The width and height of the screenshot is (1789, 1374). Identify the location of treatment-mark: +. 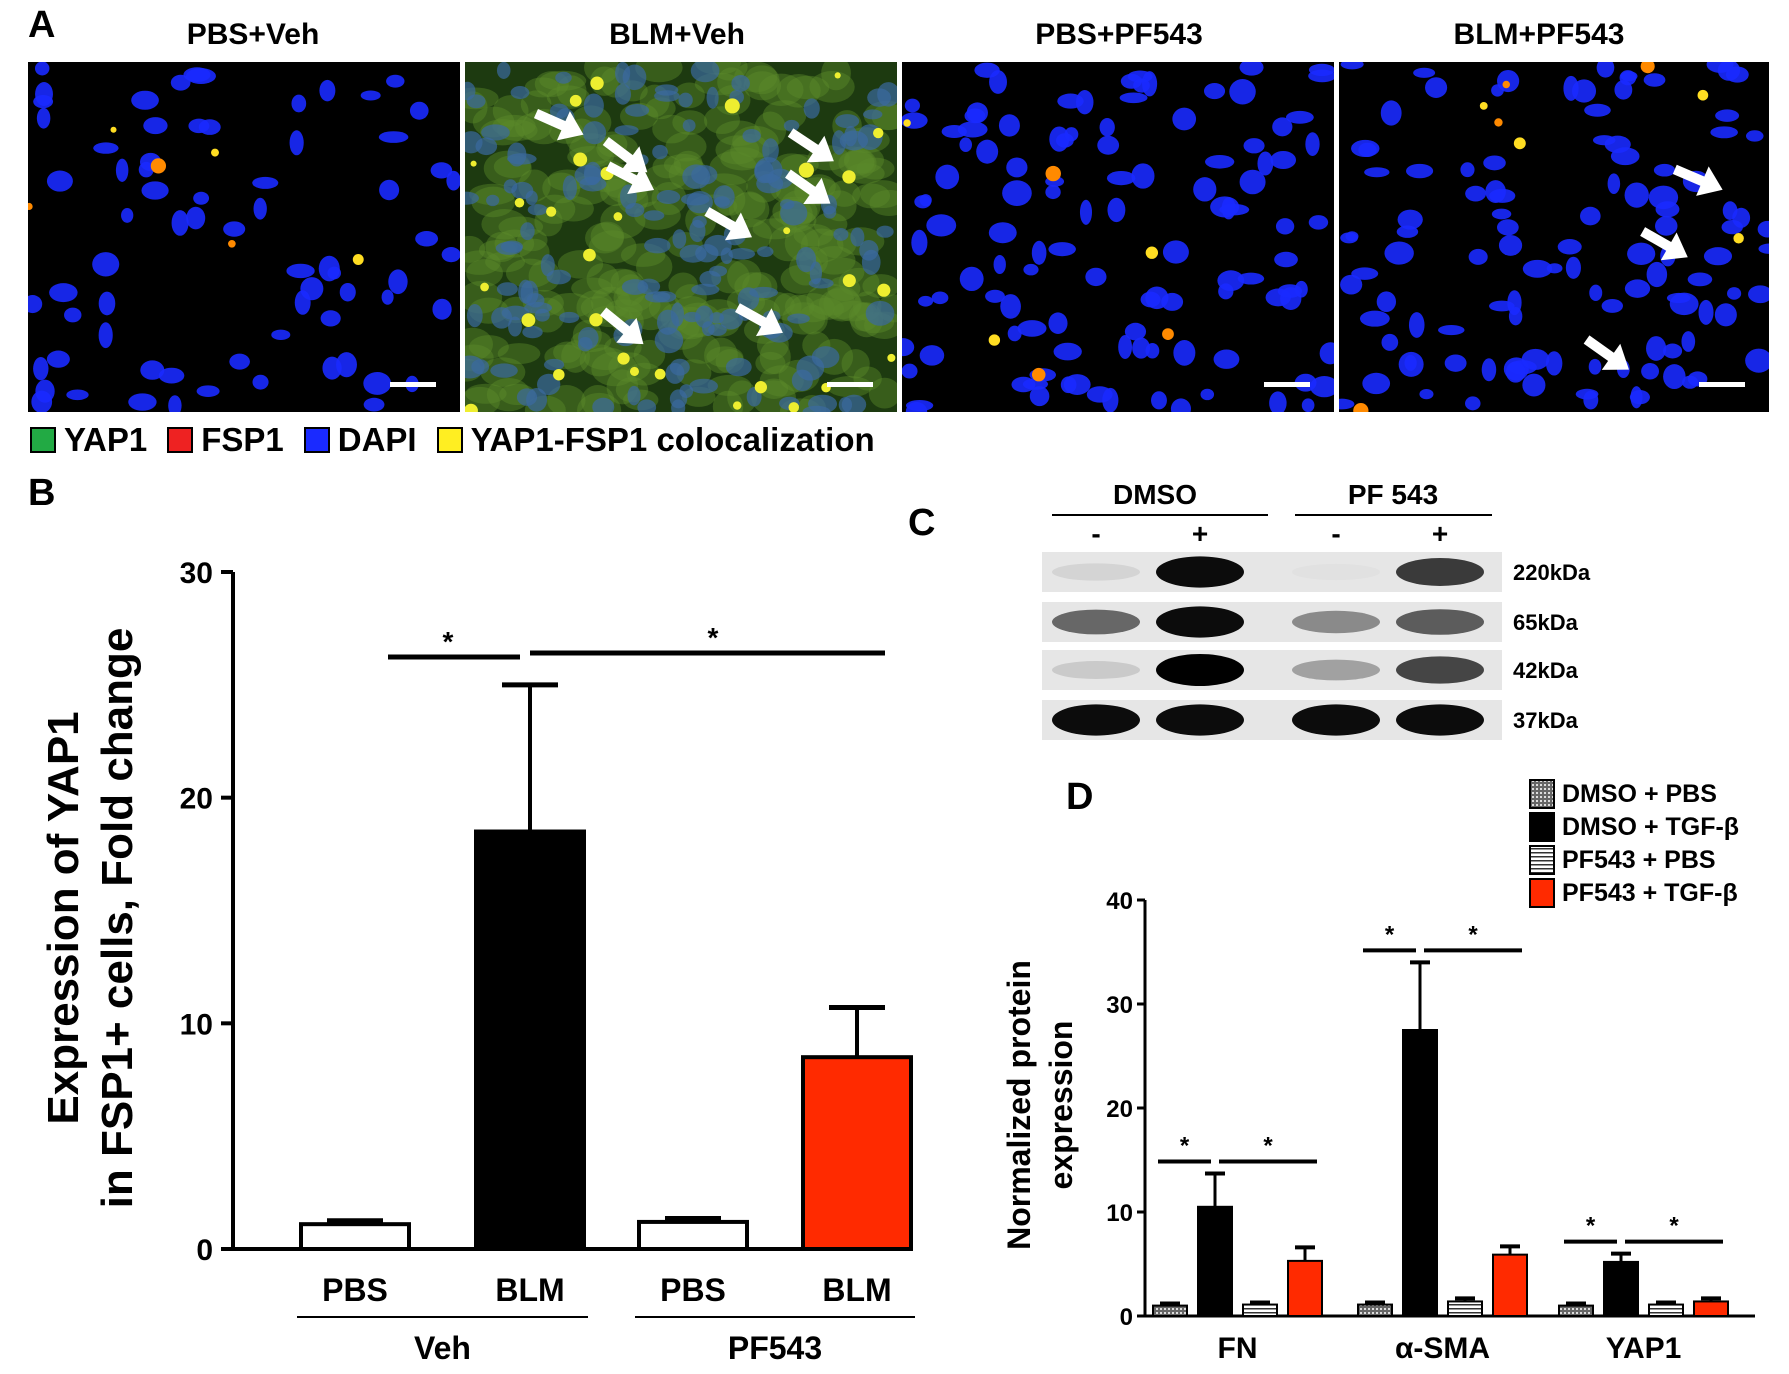
(1200, 533).